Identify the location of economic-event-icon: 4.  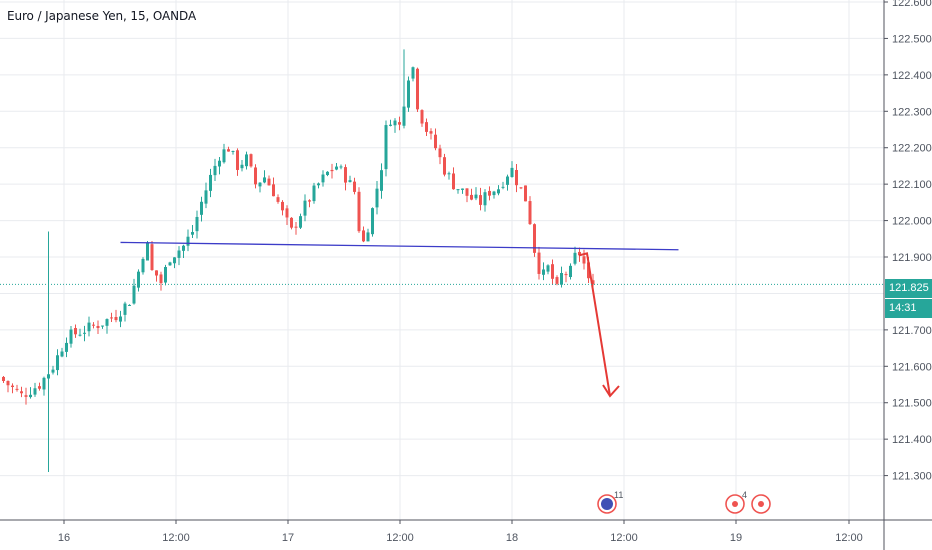
(736, 502).